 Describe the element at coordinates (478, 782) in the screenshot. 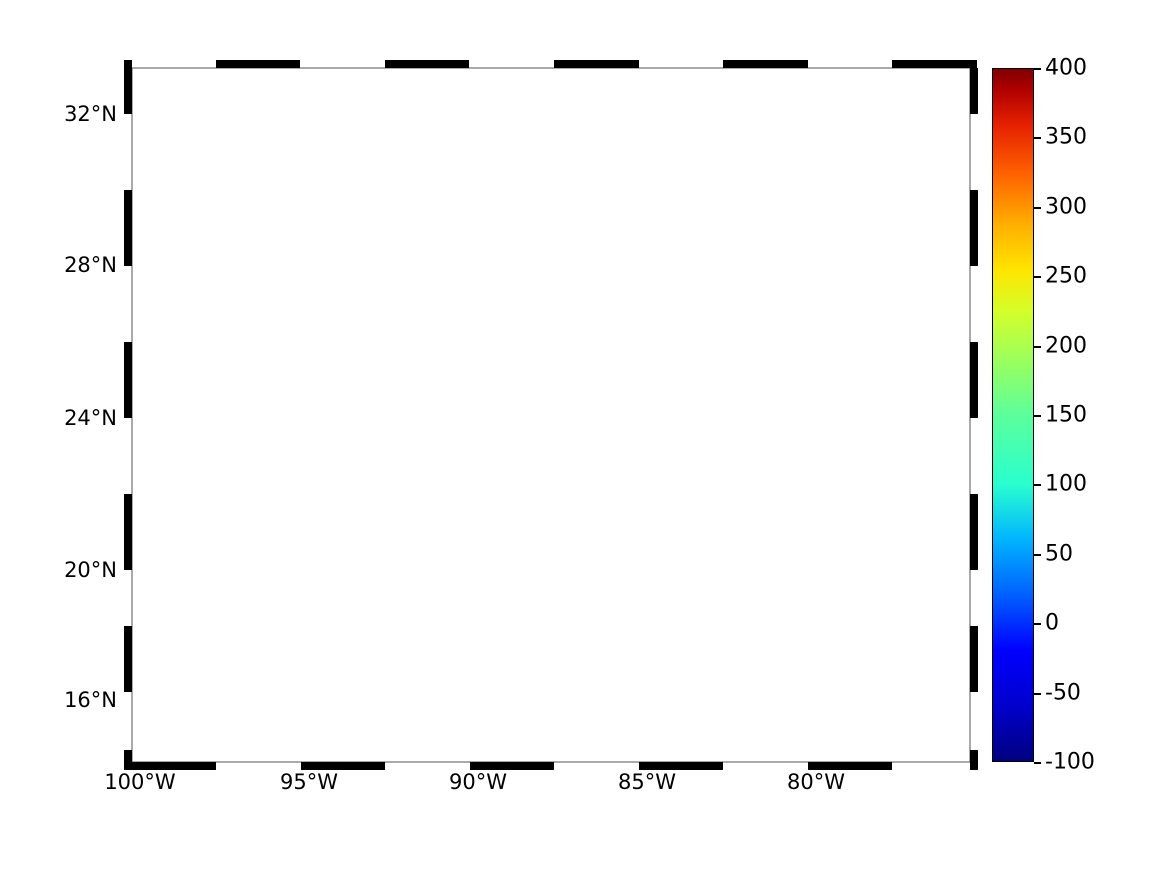

I see `x-tick-label: 90°W` at that location.